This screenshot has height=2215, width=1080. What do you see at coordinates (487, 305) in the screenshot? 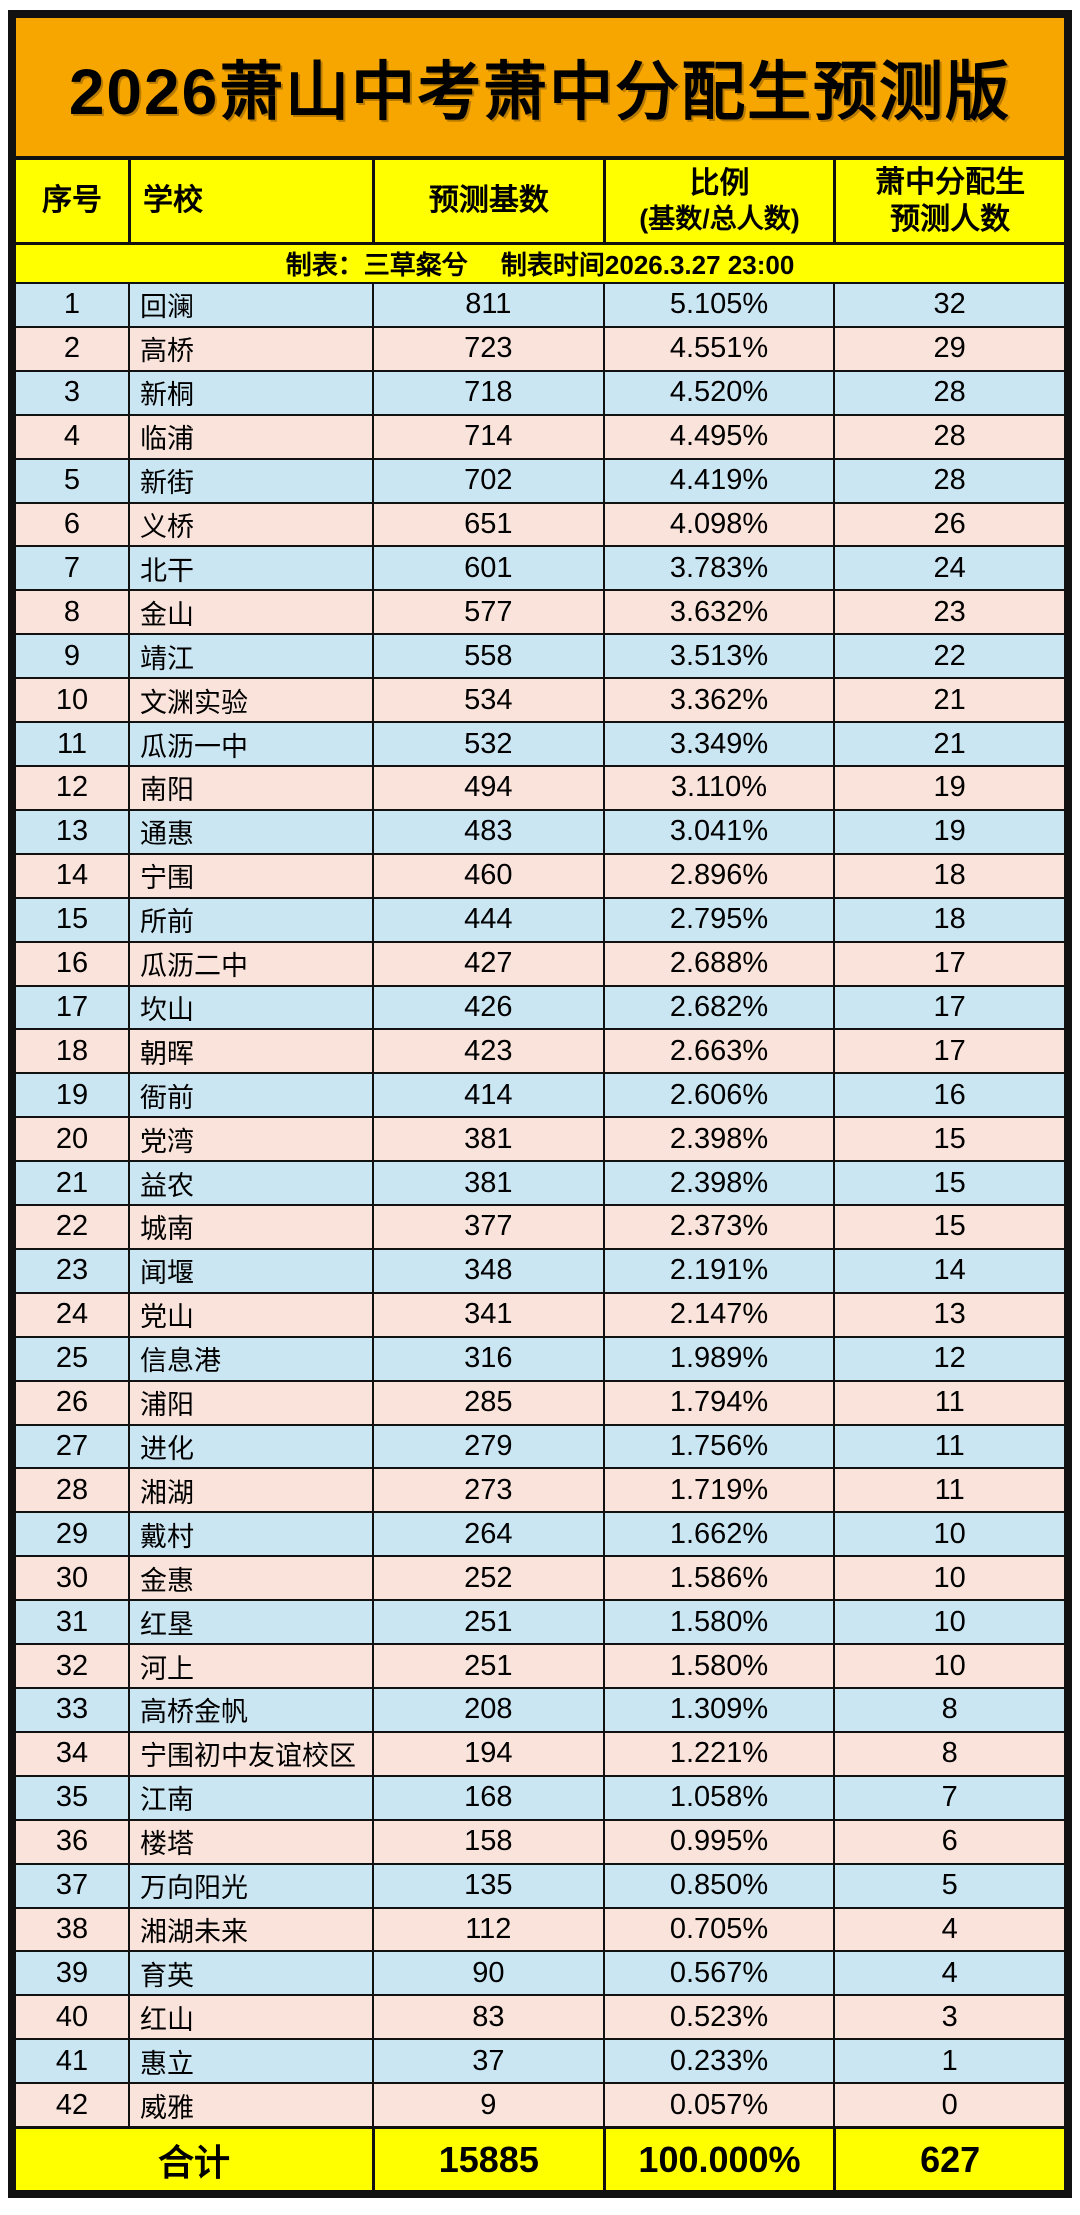
I see `base-cell: 811` at bounding box center [487, 305].